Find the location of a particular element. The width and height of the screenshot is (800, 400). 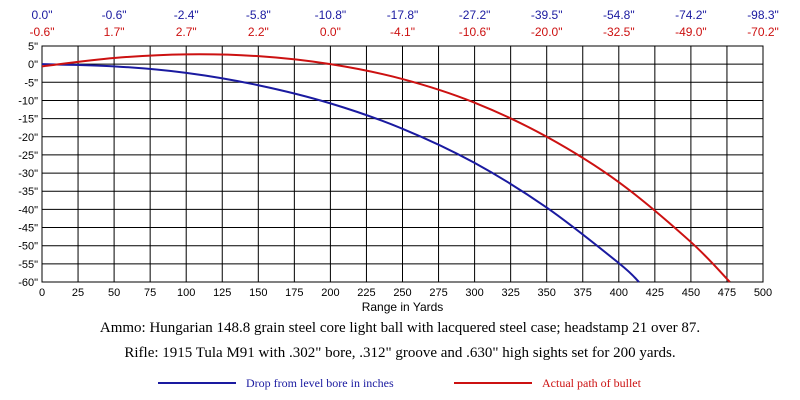

legend-item-drop: Drop from level bore in inches is located at coordinates (276, 383).